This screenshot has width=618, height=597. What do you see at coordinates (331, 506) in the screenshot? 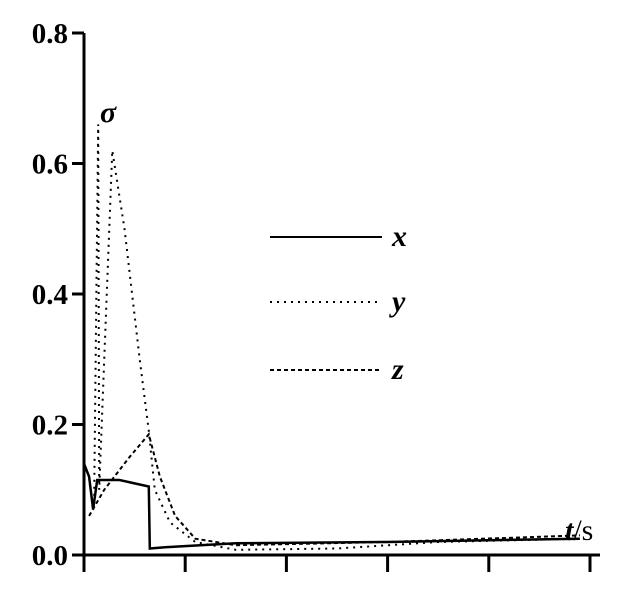
I see `series-line-x` at bounding box center [331, 506].